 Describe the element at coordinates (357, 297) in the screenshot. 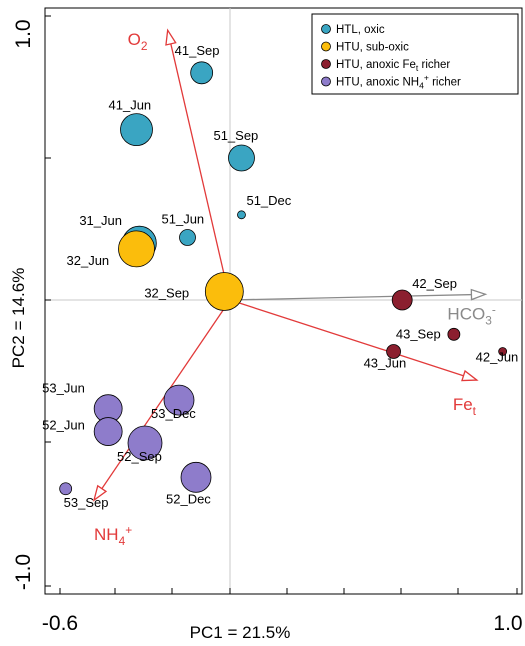

I see `vector-hco3` at that location.